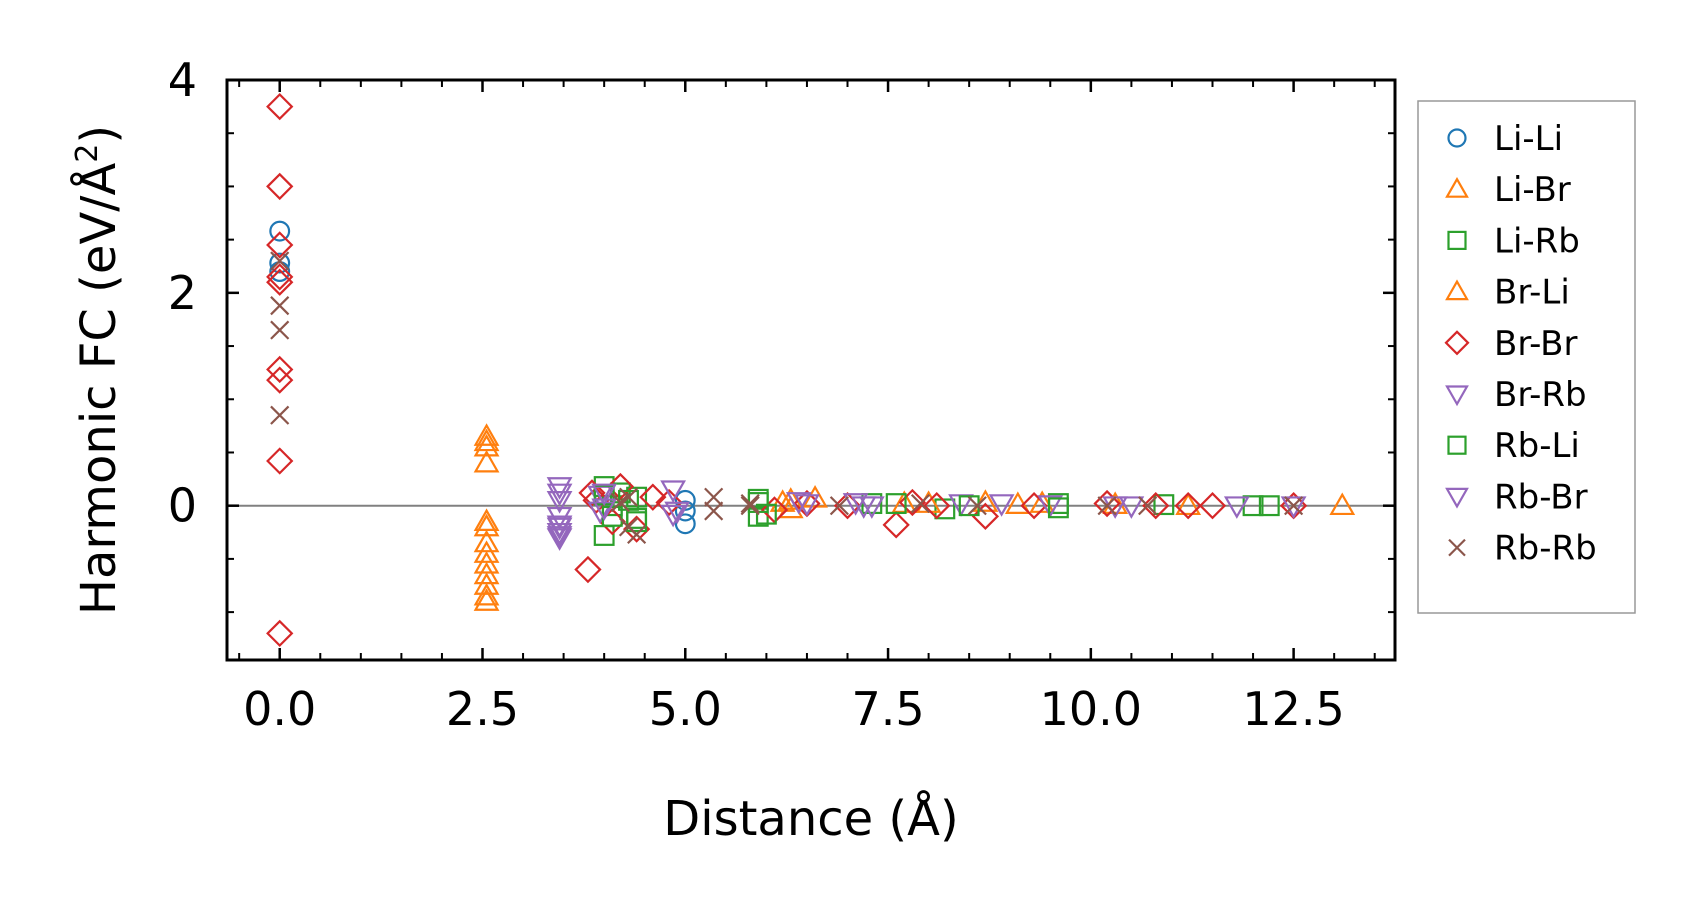 The image size is (1686, 902). What do you see at coordinates (1457, 547) in the screenshot?
I see `legend-marker-rb-rb` at bounding box center [1457, 547].